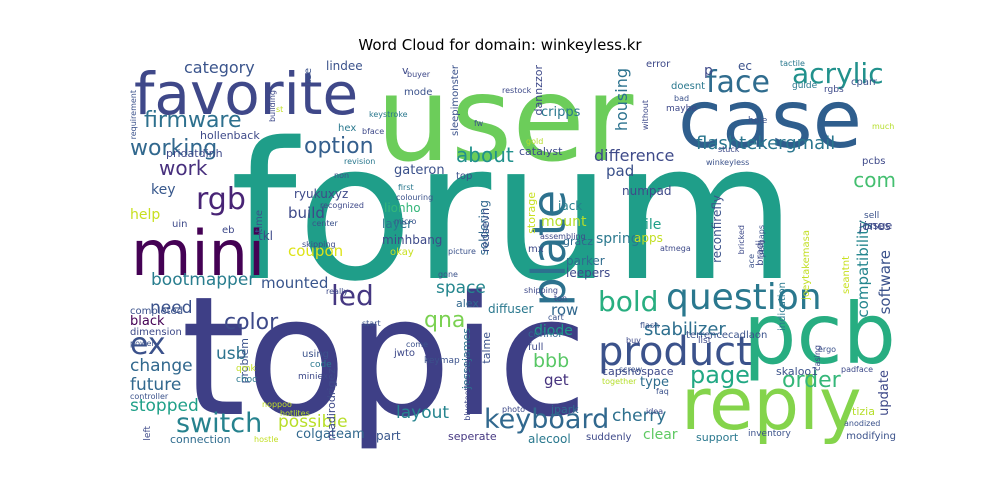 The height and width of the screenshot is (500, 1000). I want to click on word-suddenly: suddenly, so click(609, 437).